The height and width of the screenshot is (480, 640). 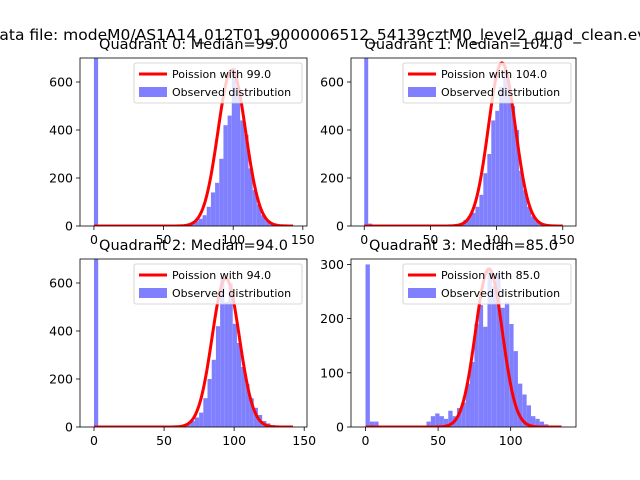 What do you see at coordinates (221, 275) in the screenshot?
I see `legend-poisson-label: Poission with 94.0` at bounding box center [221, 275].